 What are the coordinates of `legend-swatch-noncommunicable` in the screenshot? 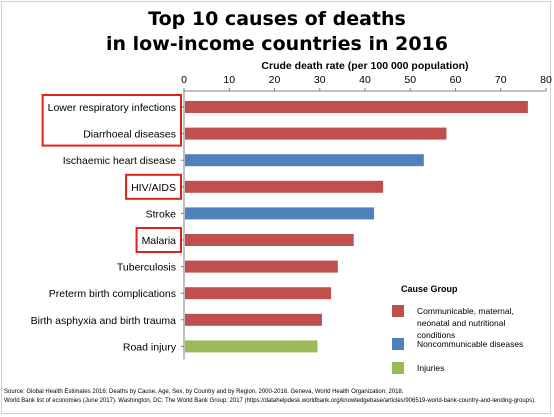 It's located at (398, 344).